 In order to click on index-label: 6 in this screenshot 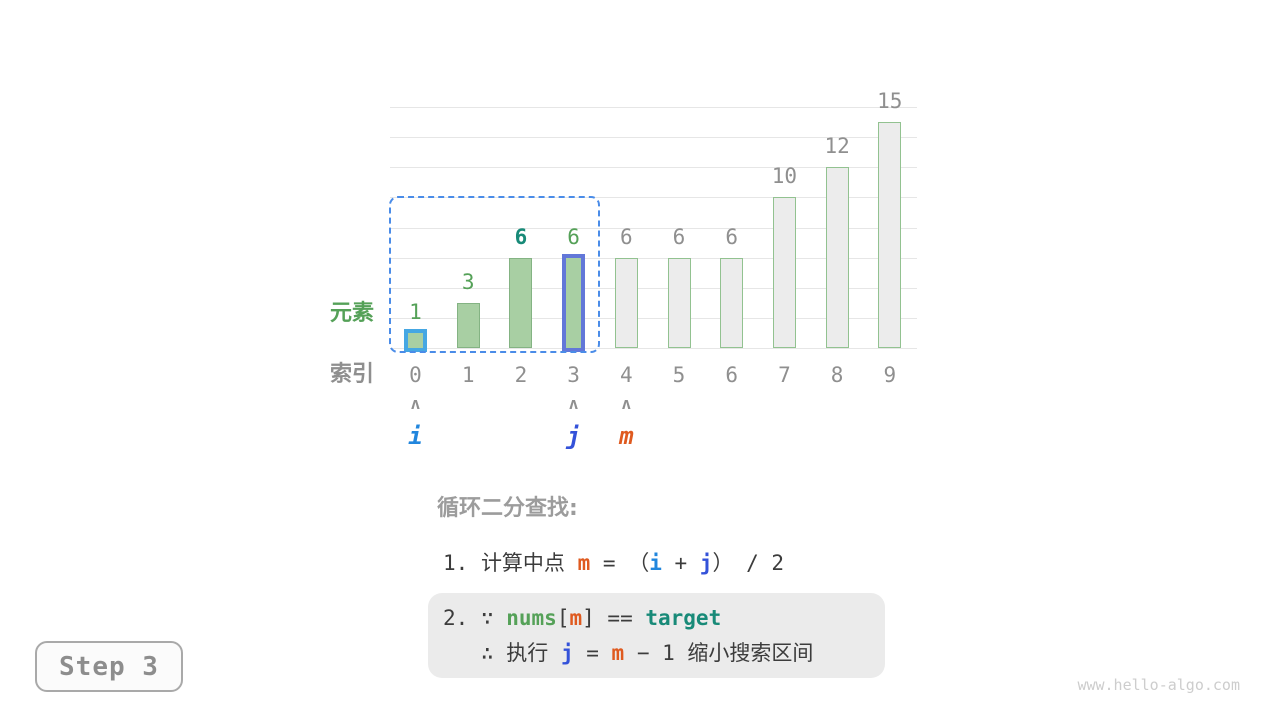, I will do `click(732, 375)`.